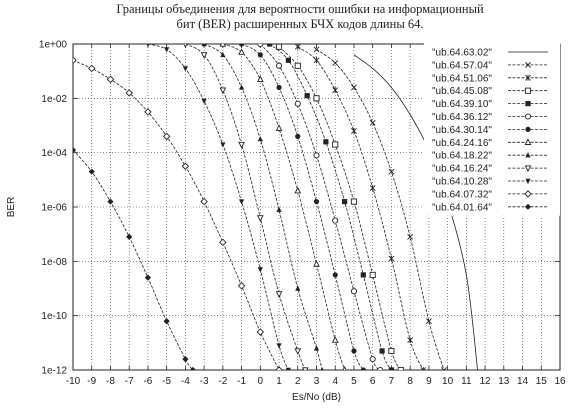  Describe the element at coordinates (410, 381) in the screenshot. I see `x-tick-label: 8` at that location.